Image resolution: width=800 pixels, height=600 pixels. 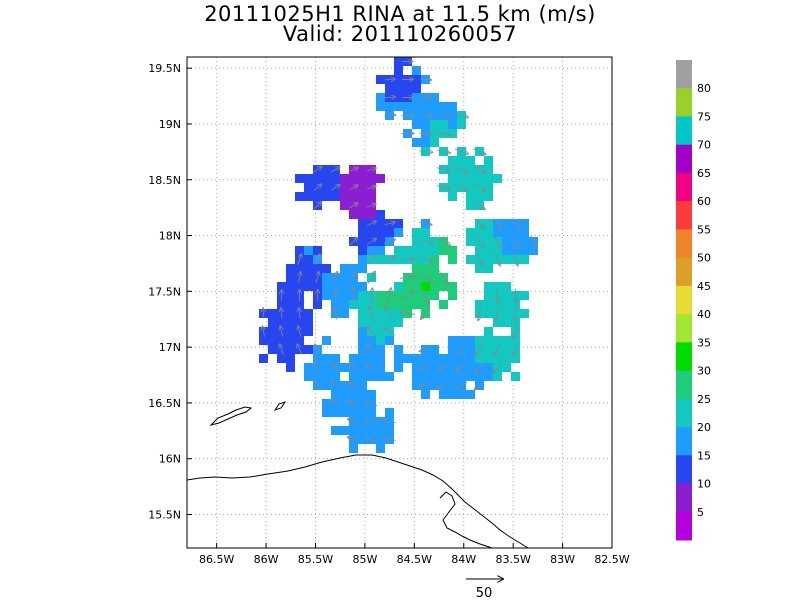 What do you see at coordinates (463, 559) in the screenshot?
I see `lon-tick-label: 84W` at bounding box center [463, 559].